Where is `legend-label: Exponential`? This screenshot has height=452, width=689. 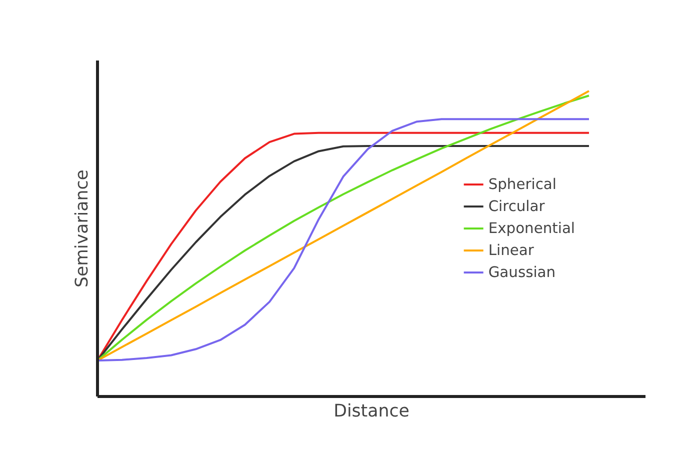 legend-label: Exponential is located at coordinates (531, 228).